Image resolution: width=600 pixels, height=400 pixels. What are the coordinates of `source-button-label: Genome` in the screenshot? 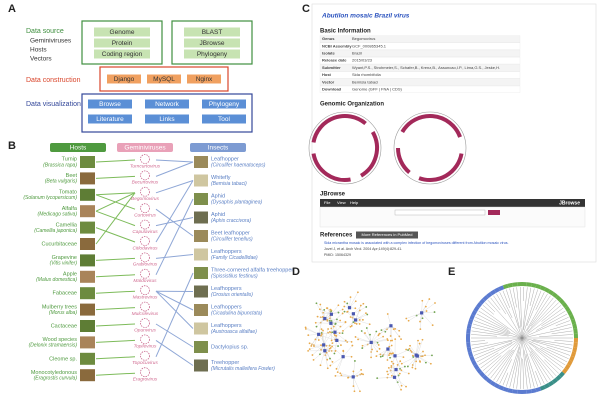 It's located at (122, 32).